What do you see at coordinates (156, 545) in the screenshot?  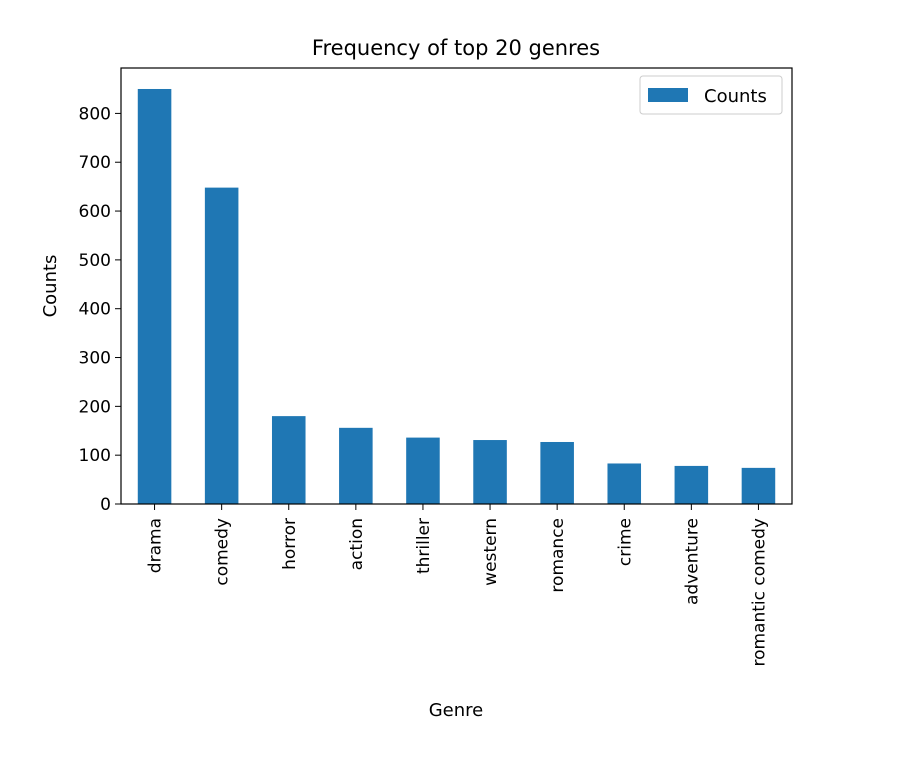 I see `x-tick-label: drama` at bounding box center [156, 545].